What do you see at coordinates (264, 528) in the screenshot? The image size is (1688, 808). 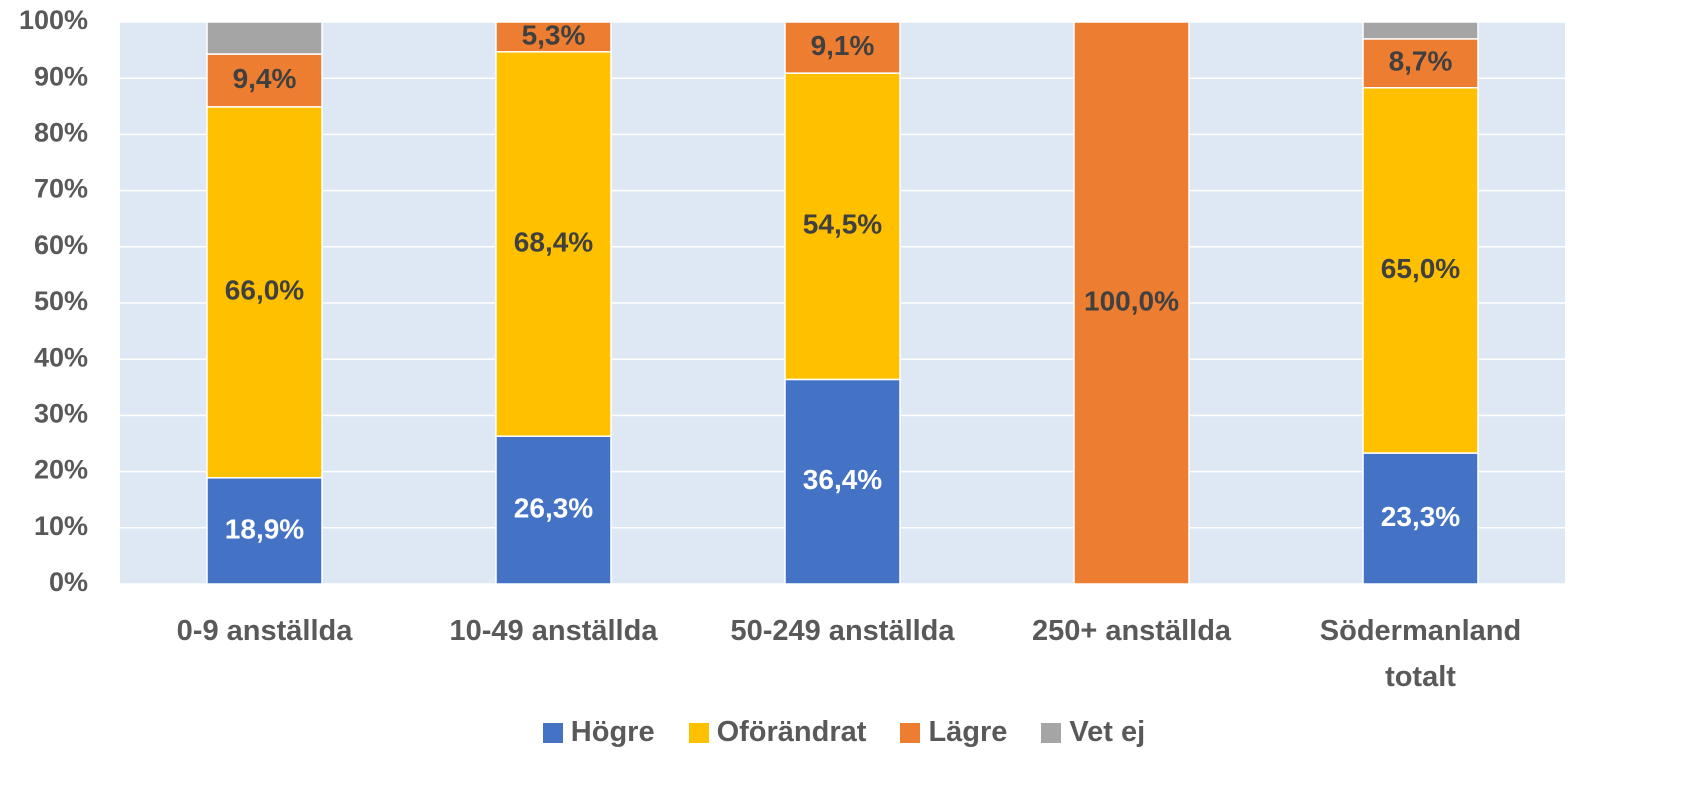 I see `value-label: 18,9%` at bounding box center [264, 528].